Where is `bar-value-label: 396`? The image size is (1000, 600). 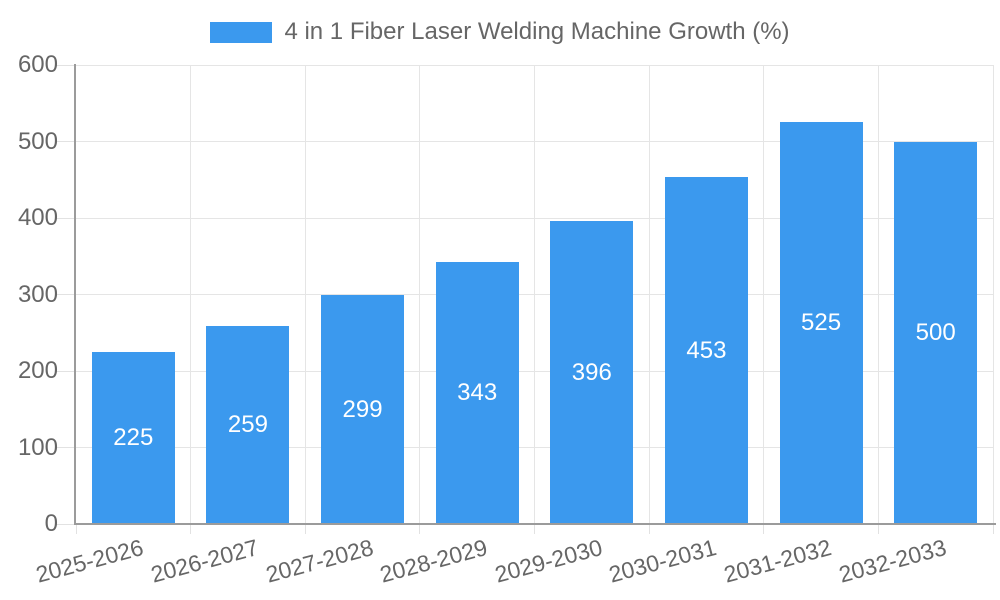 bar-value-label: 396 is located at coordinates (591, 372).